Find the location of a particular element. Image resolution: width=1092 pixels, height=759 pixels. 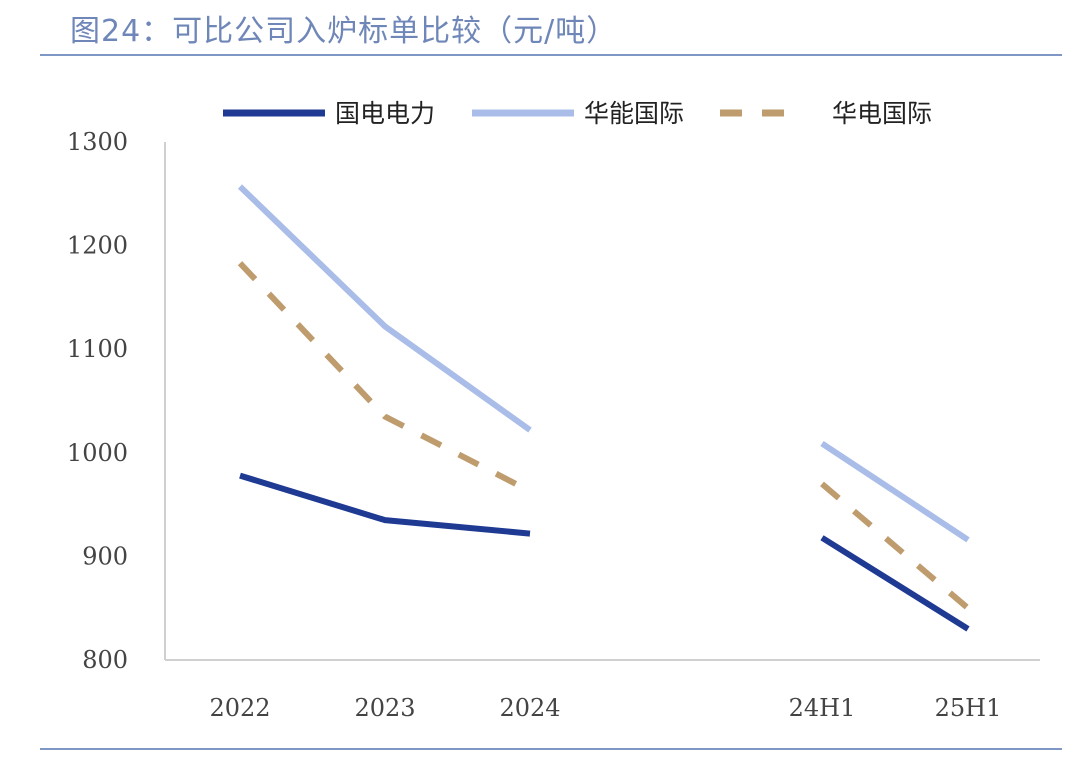

legend: 国电电力 华能国际 华电国际 is located at coordinates (577, 113).